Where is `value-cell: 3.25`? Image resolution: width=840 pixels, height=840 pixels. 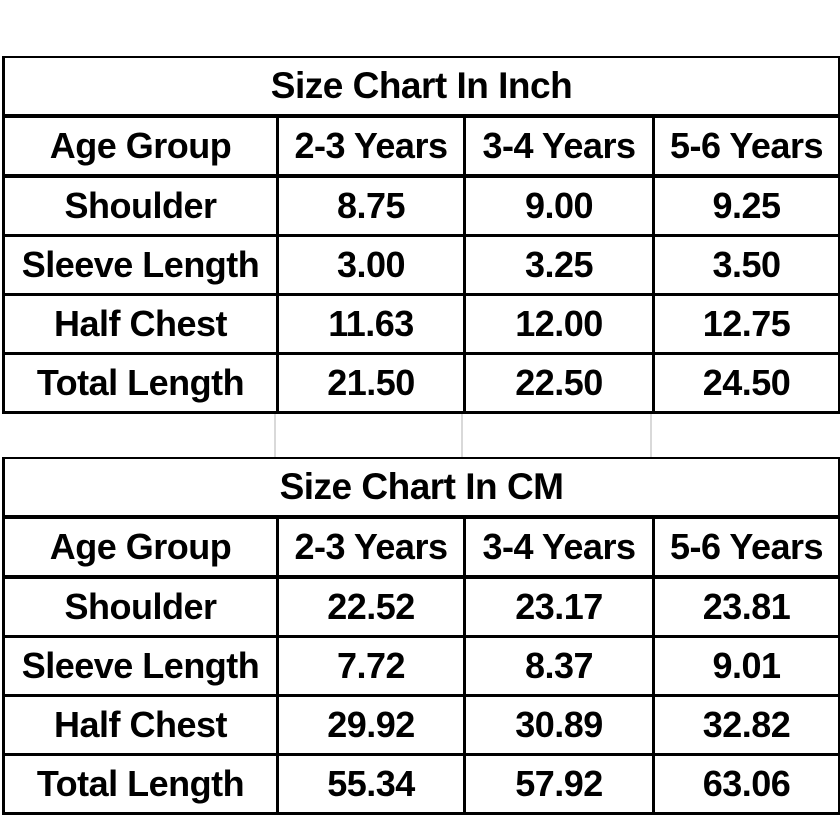
value-cell: 3.25 is located at coordinates (559, 265).